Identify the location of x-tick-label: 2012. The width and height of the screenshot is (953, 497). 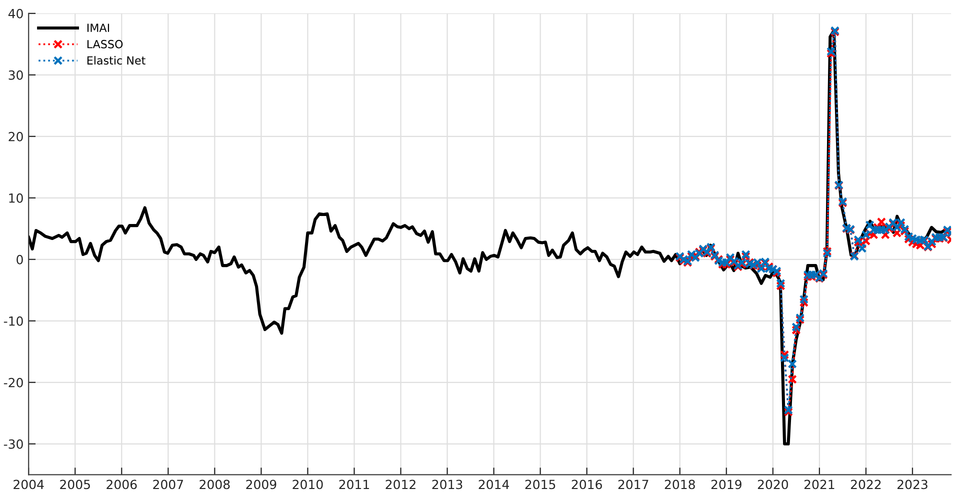
(401, 485).